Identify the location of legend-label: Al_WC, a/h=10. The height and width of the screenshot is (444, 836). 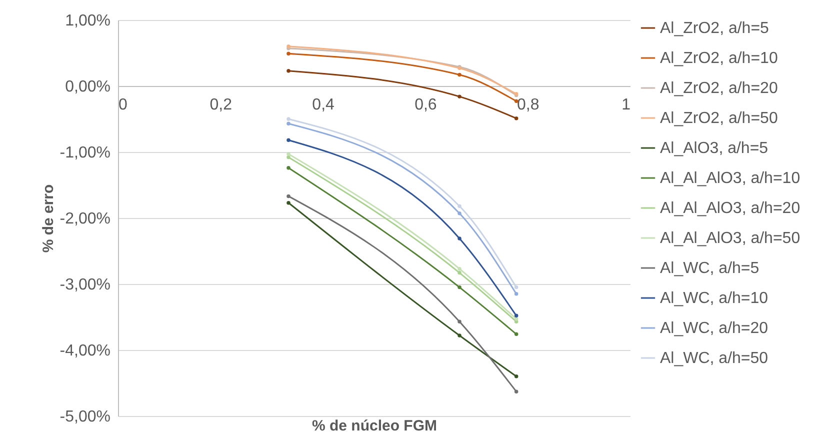
(714, 298).